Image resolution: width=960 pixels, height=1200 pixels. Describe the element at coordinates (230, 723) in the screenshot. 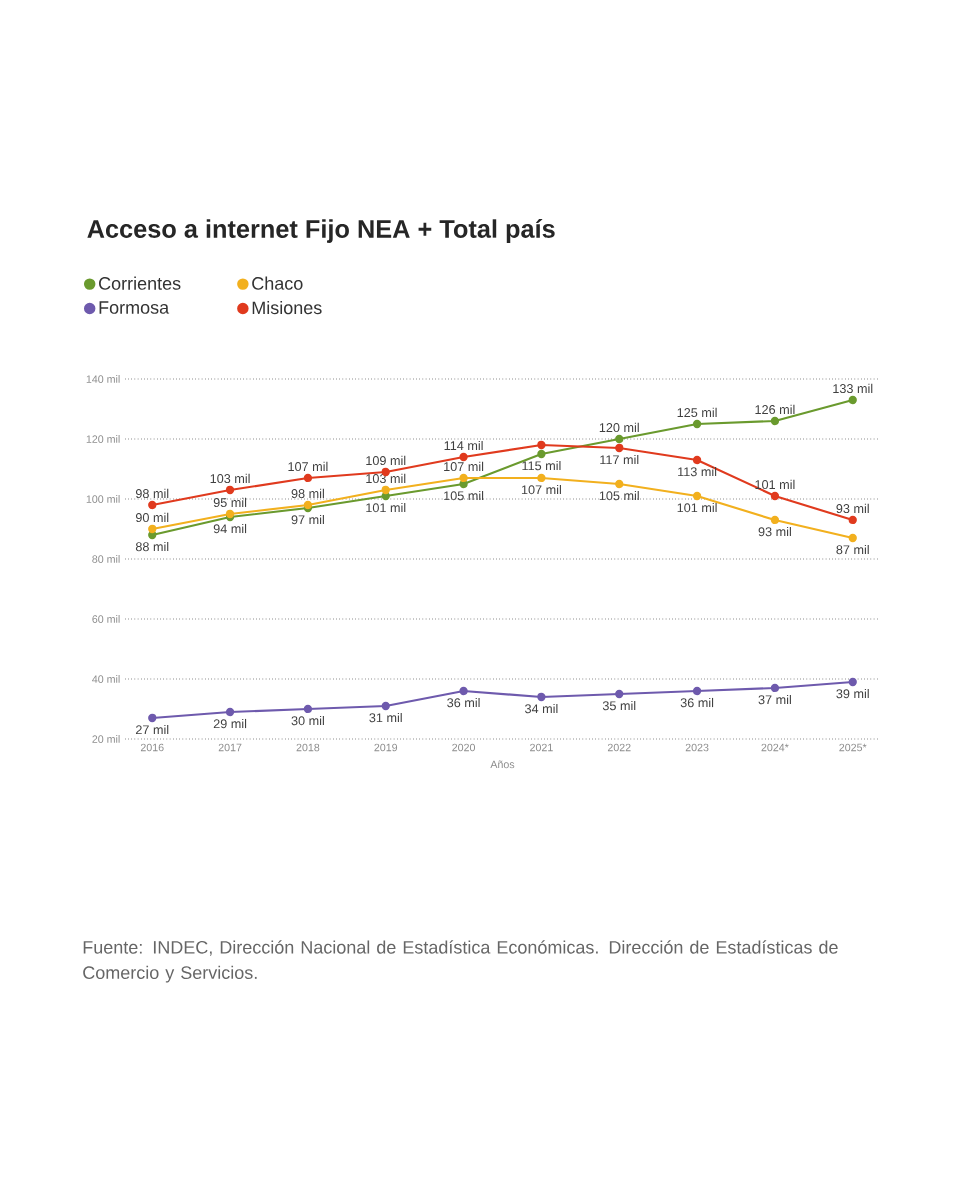

I see `data-label: 29 mil` at that location.